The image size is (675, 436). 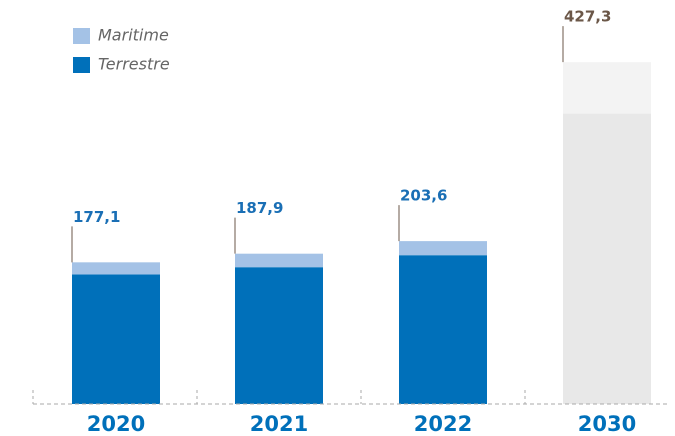 I want to click on total-label: 427,3, so click(x=587, y=17).